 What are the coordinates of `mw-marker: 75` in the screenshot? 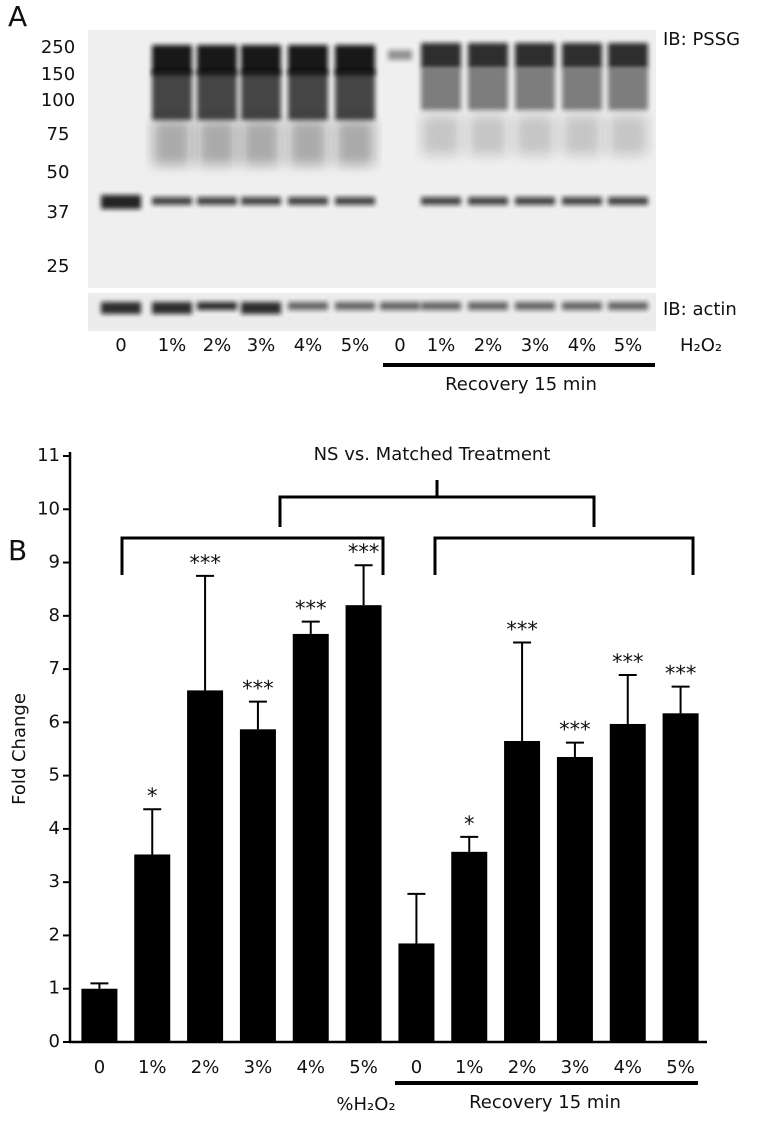 It's located at (58, 134).